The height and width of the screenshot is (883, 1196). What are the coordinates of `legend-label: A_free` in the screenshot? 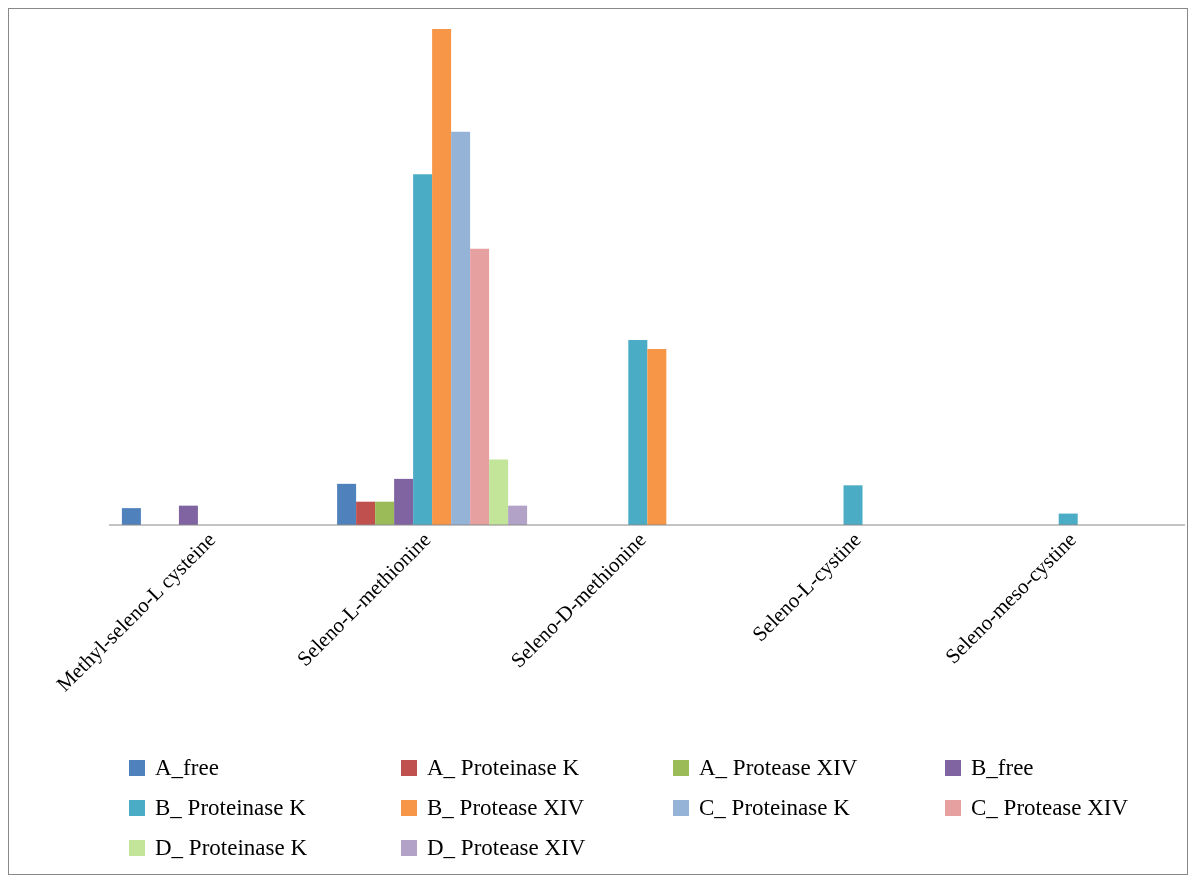 It's located at (187, 768).